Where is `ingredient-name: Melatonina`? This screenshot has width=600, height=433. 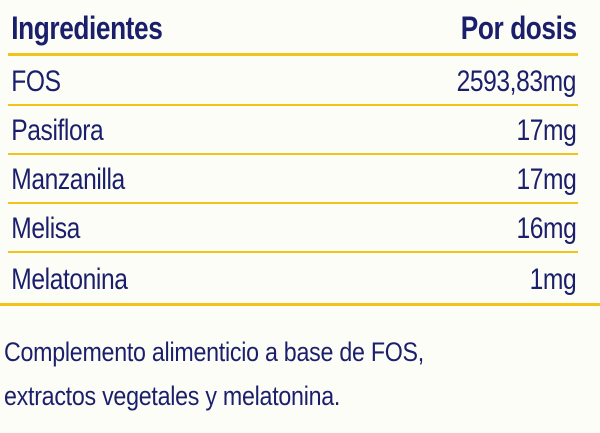 ingredient-name: Melatonina is located at coordinates (69, 279).